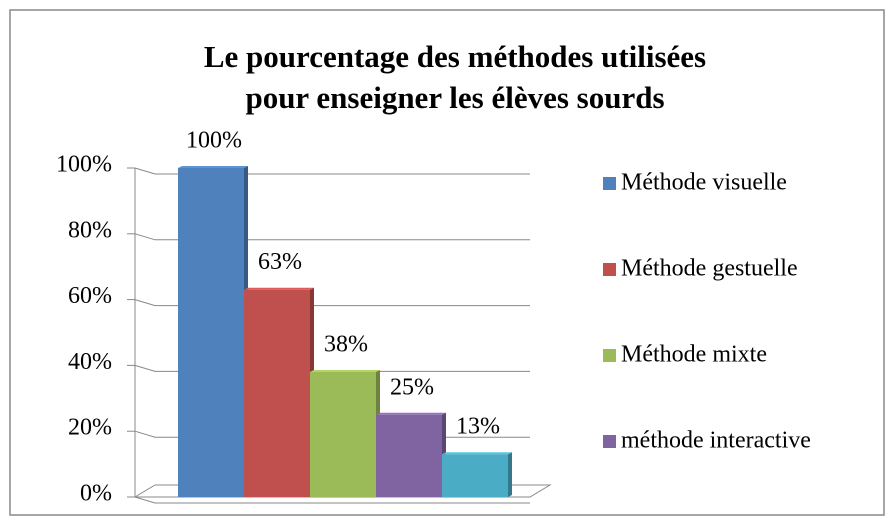 The width and height of the screenshot is (895, 526). What do you see at coordinates (704, 183) in the screenshot?
I see `legend-label: Méthode visuelle` at bounding box center [704, 183].